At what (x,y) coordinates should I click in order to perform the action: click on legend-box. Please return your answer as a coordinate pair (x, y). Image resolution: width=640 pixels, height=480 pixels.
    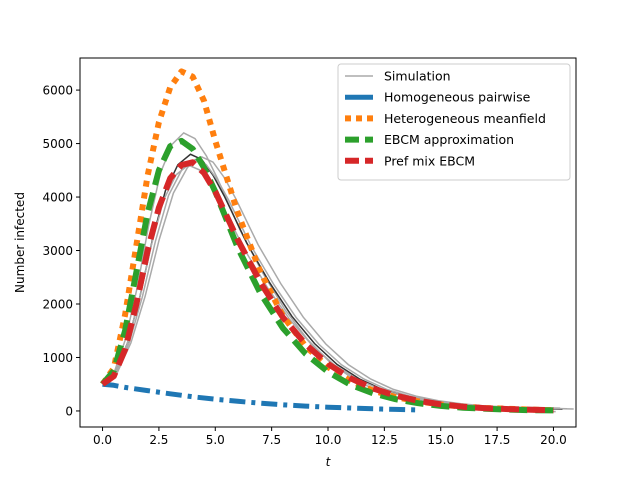
    Looking at the image, I should click on (454, 122).